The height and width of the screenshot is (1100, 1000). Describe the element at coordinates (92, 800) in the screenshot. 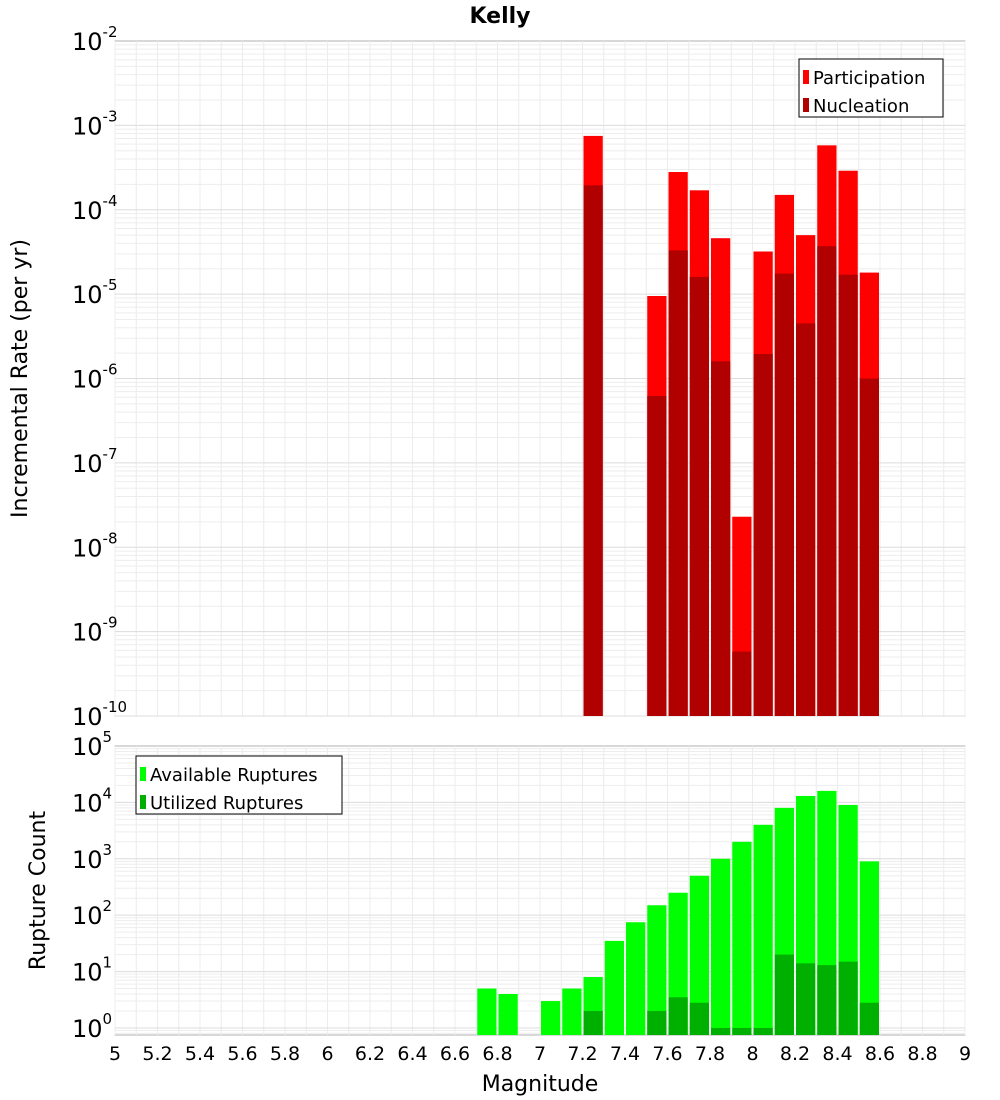

I see `count-y-tick-label: 10⁴` at that location.